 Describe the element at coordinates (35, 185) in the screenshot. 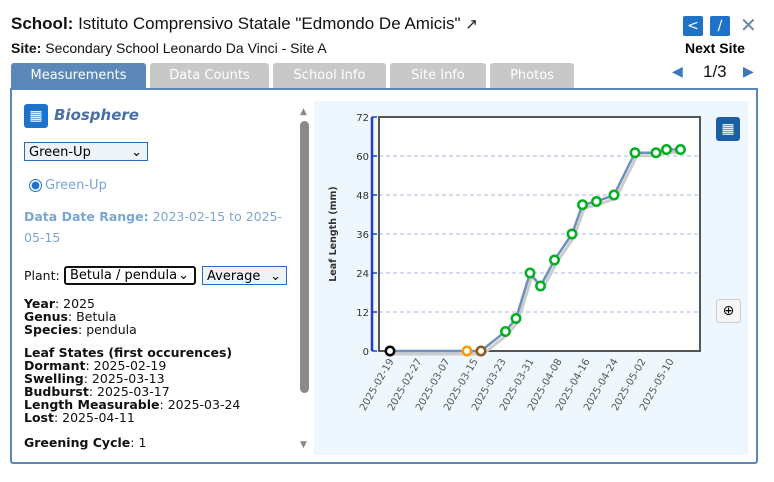

I see `green-up-radio` at that location.